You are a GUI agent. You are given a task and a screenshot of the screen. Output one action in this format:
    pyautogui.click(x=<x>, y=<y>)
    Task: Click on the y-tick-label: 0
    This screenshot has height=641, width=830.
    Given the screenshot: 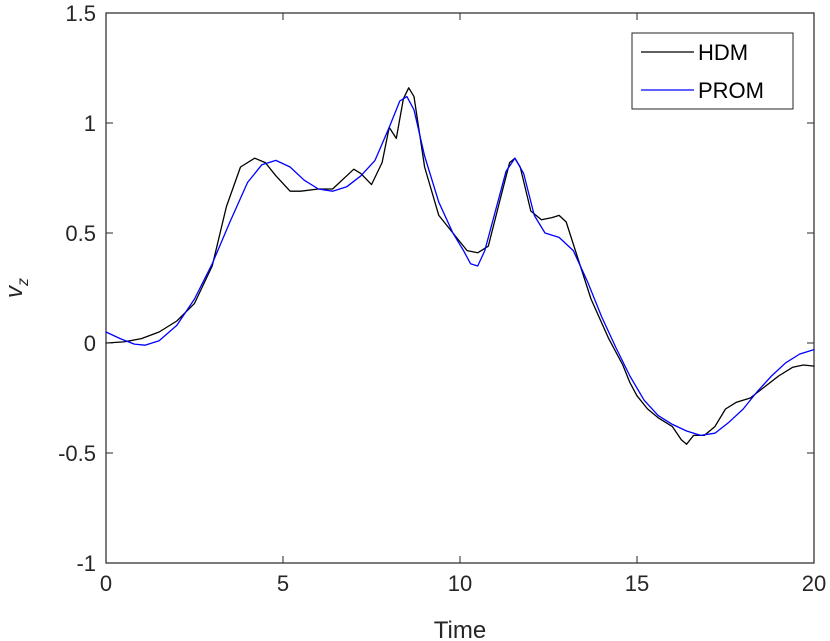 What is the action you would take?
    pyautogui.click(x=90, y=343)
    